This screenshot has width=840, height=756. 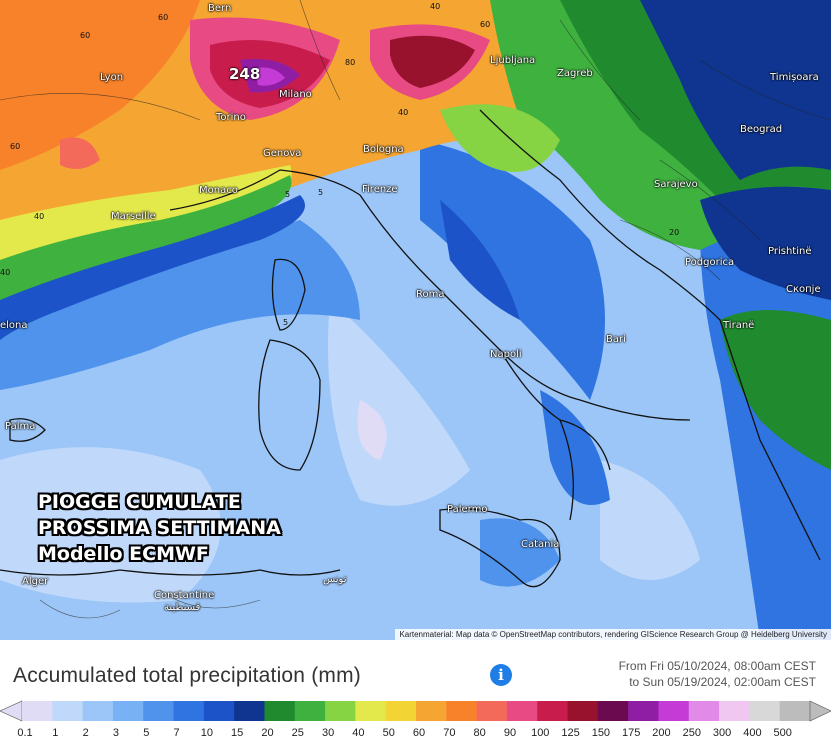 I want to click on scale-tick-label: 150, so click(x=601, y=733).